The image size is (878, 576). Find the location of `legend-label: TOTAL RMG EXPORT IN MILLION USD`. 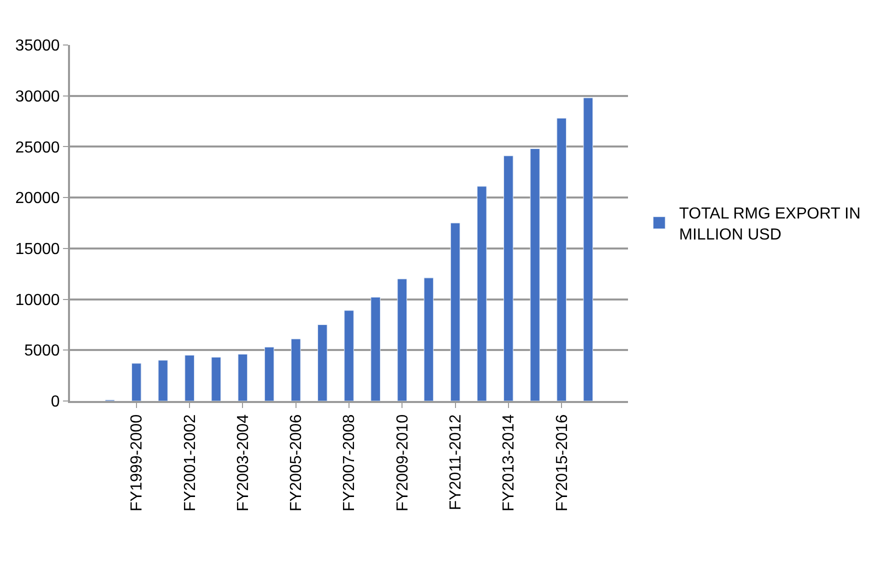

legend-label: TOTAL RMG EXPORT IN MILLION USD is located at coordinates (770, 225).